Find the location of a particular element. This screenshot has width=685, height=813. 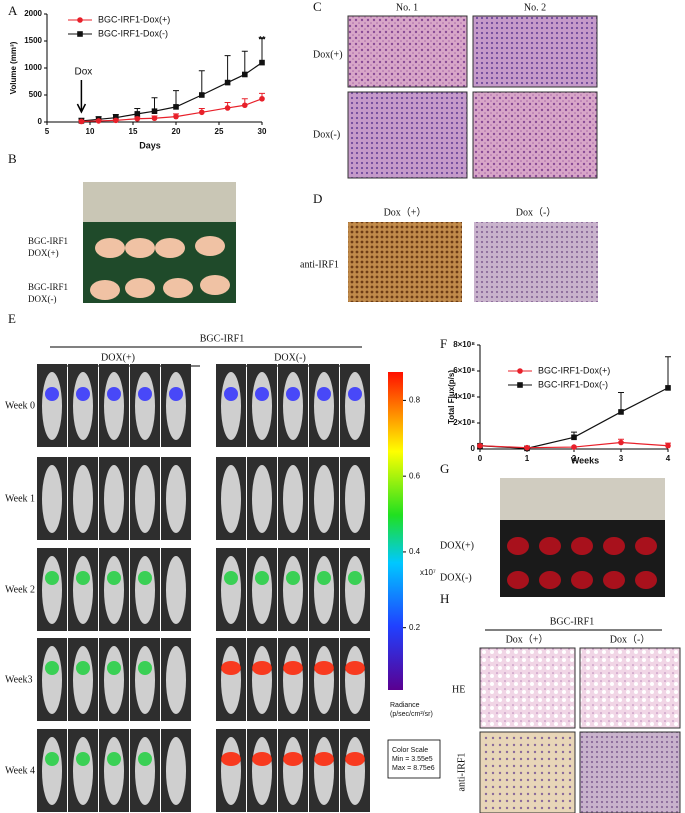

y-tick-label: 1000 is located at coordinates (33, 67).